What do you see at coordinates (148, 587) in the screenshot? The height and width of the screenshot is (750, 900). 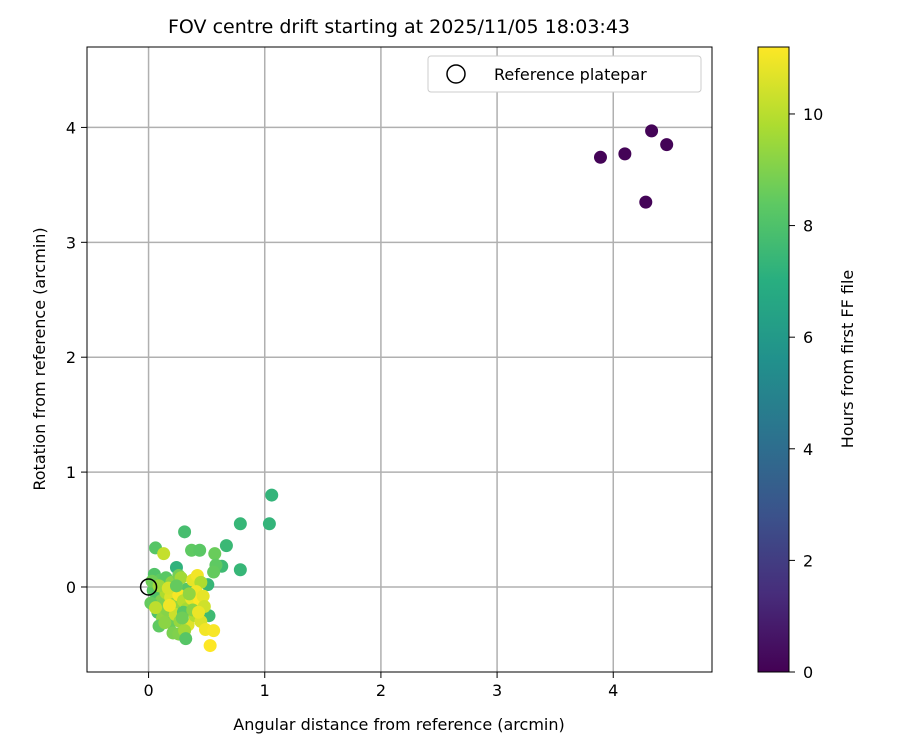 I see `reference-platepar-marker` at bounding box center [148, 587].